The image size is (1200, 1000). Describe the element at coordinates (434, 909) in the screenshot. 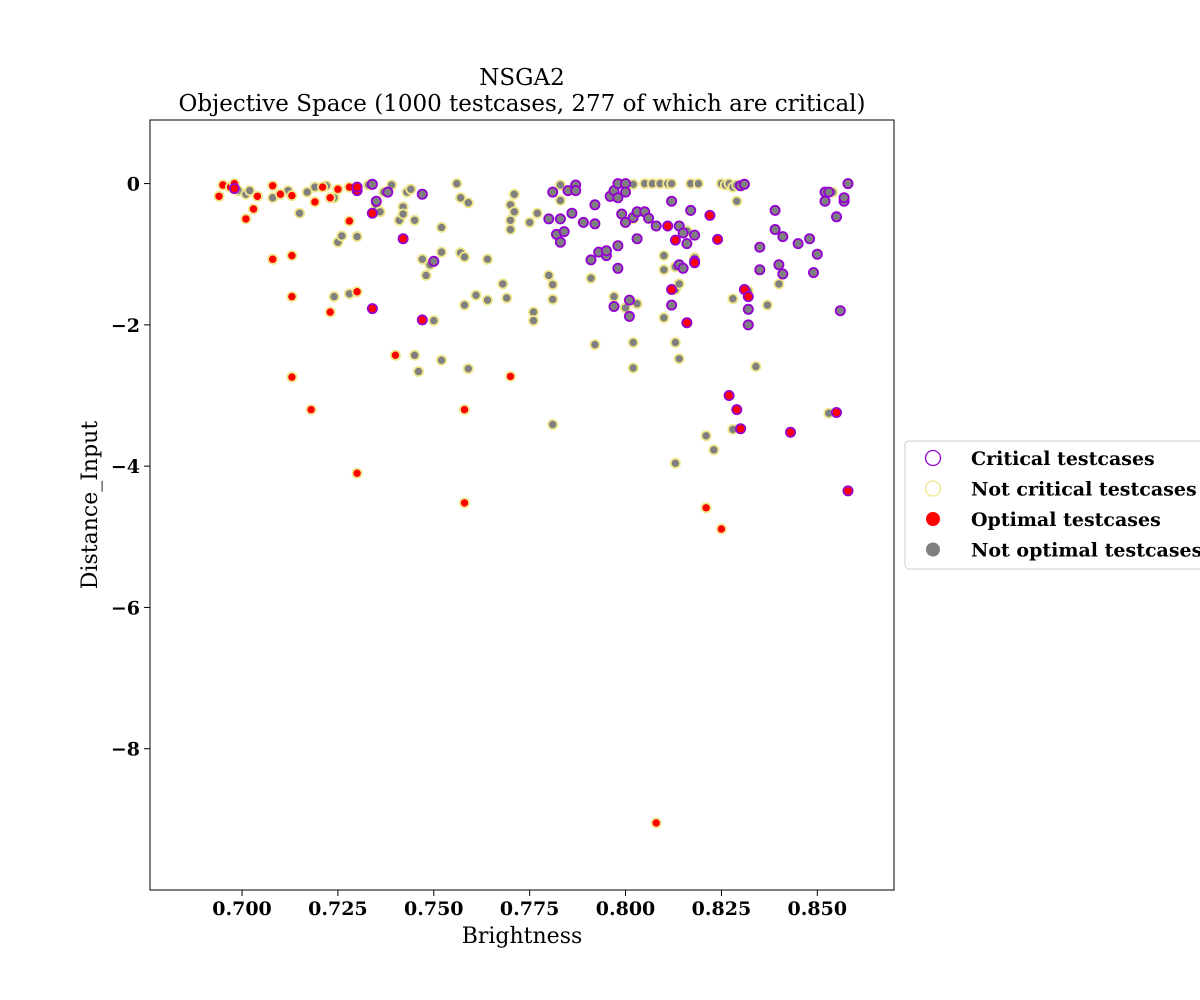

I see `x-tick-label: 0.750` at that location.